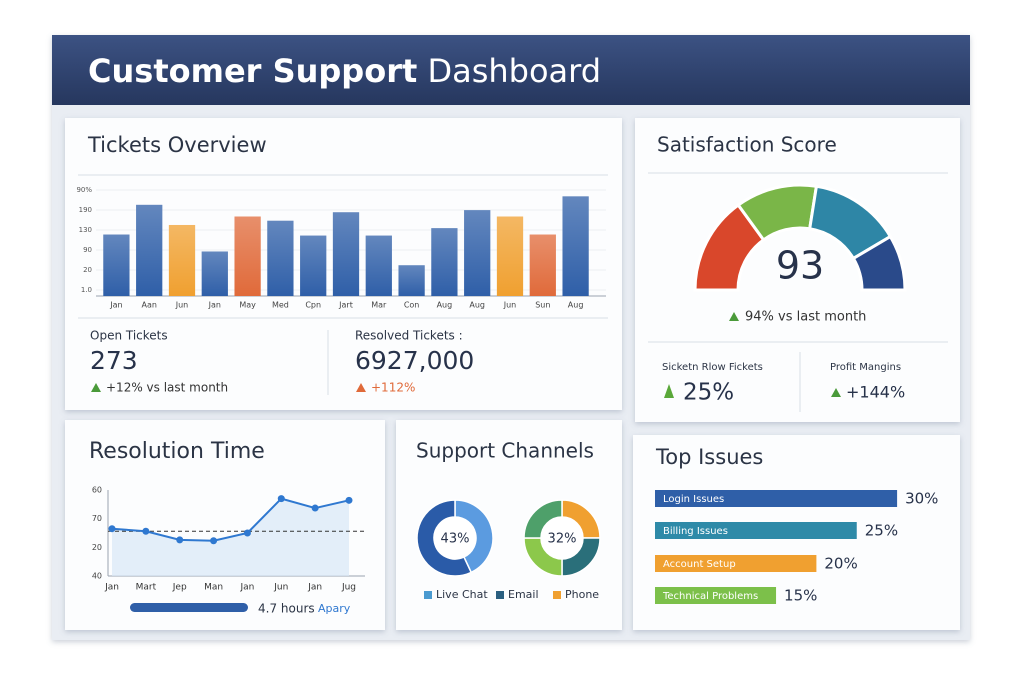 The height and width of the screenshot is (683, 1024). Describe the element at coordinates (710, 596) in the screenshot. I see `issue-label: Technical Problems` at that location.